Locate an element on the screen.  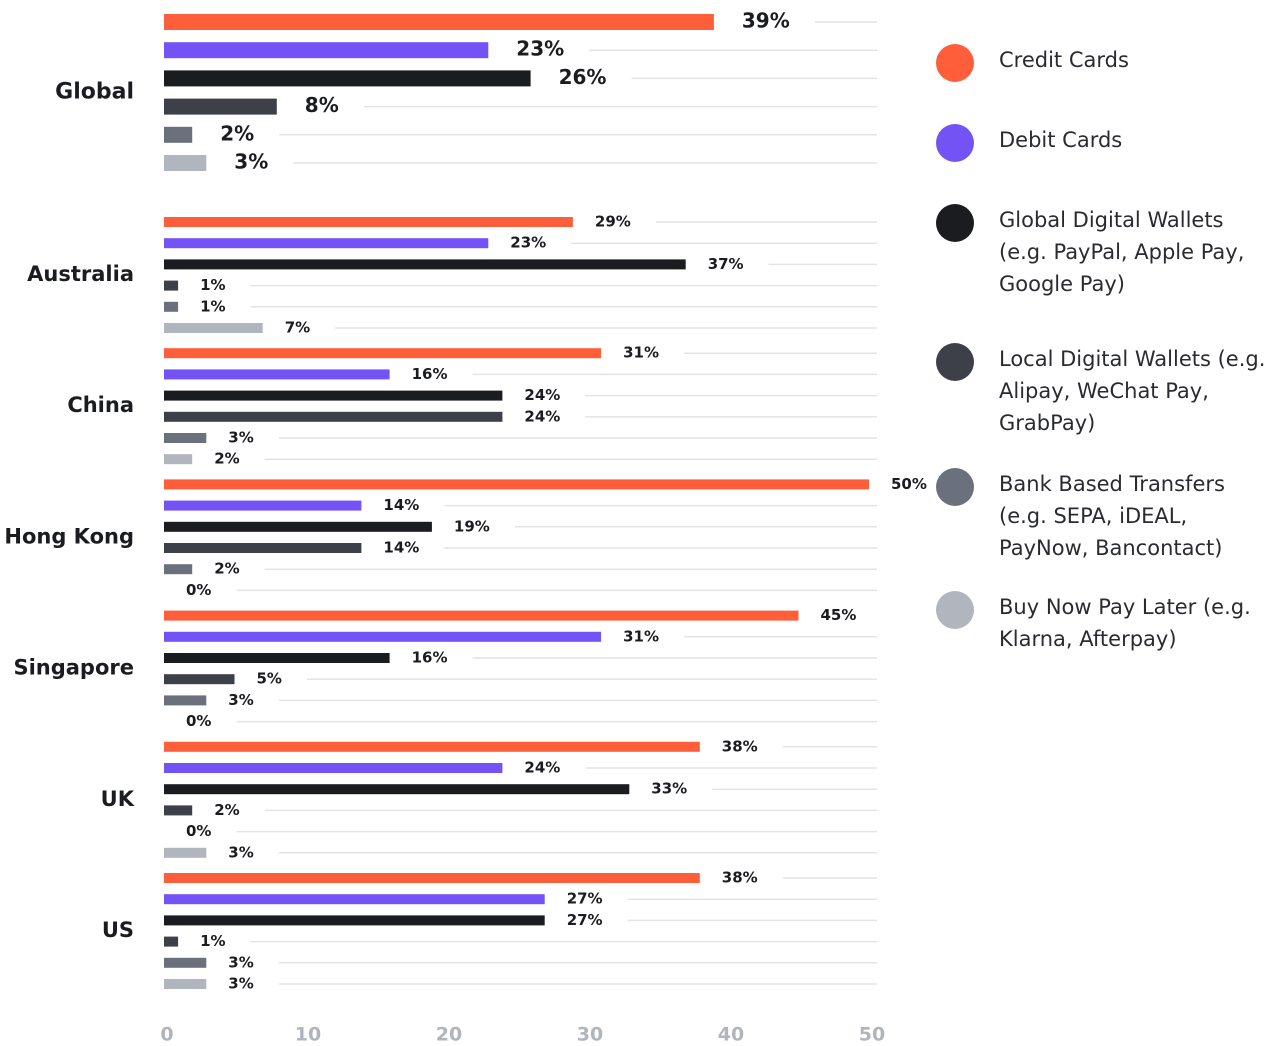
value-label: 38% is located at coordinates (740, 878).